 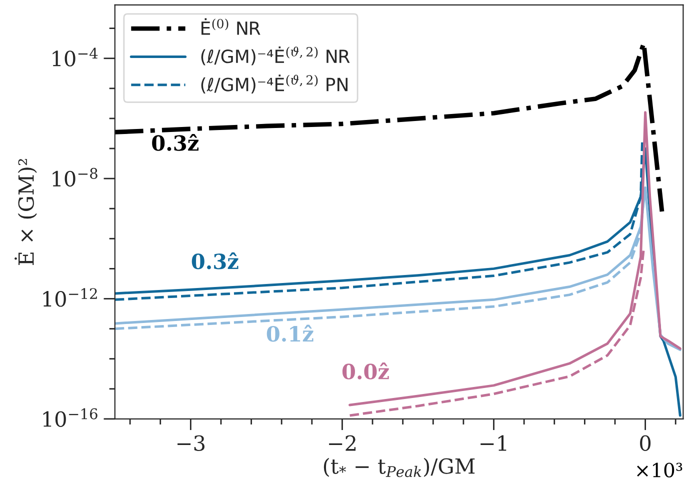 What do you see at coordinates (231, 26) in the screenshot?
I see `legend-label: Ė$^{(0)}$ NR` at bounding box center [231, 26].